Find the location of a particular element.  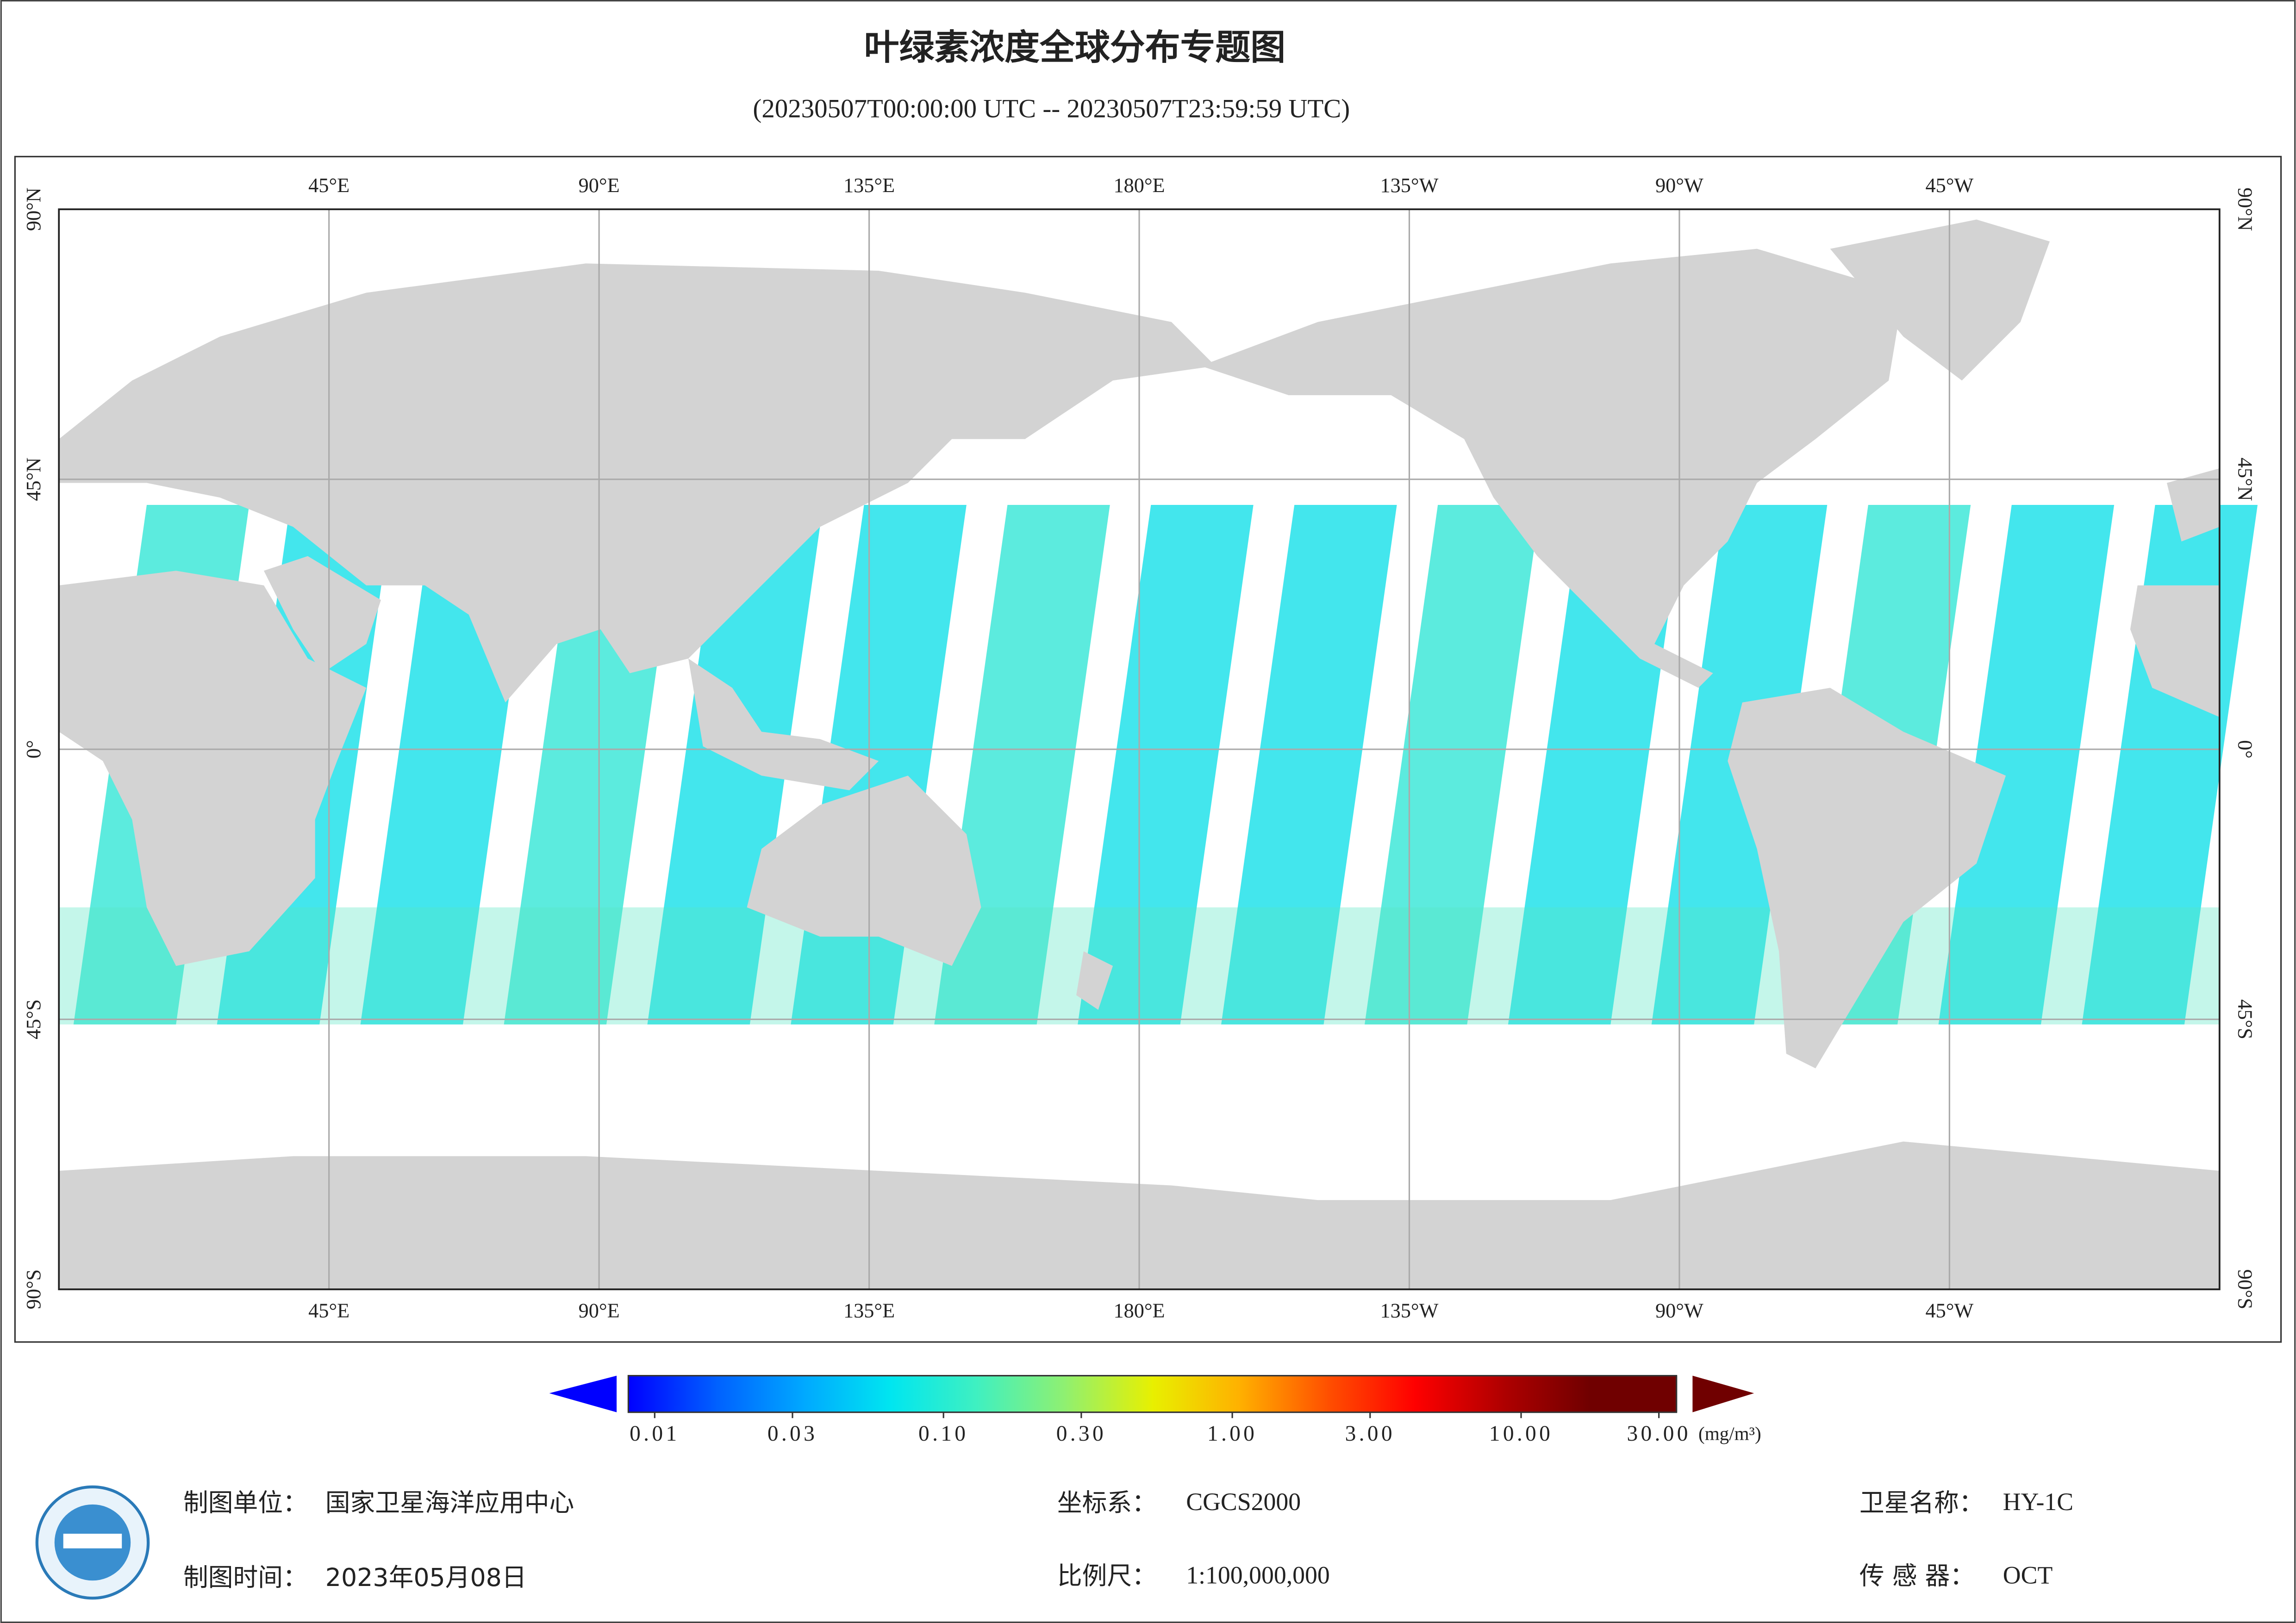

footer-label: 制图单位： is located at coordinates (246, 1502).